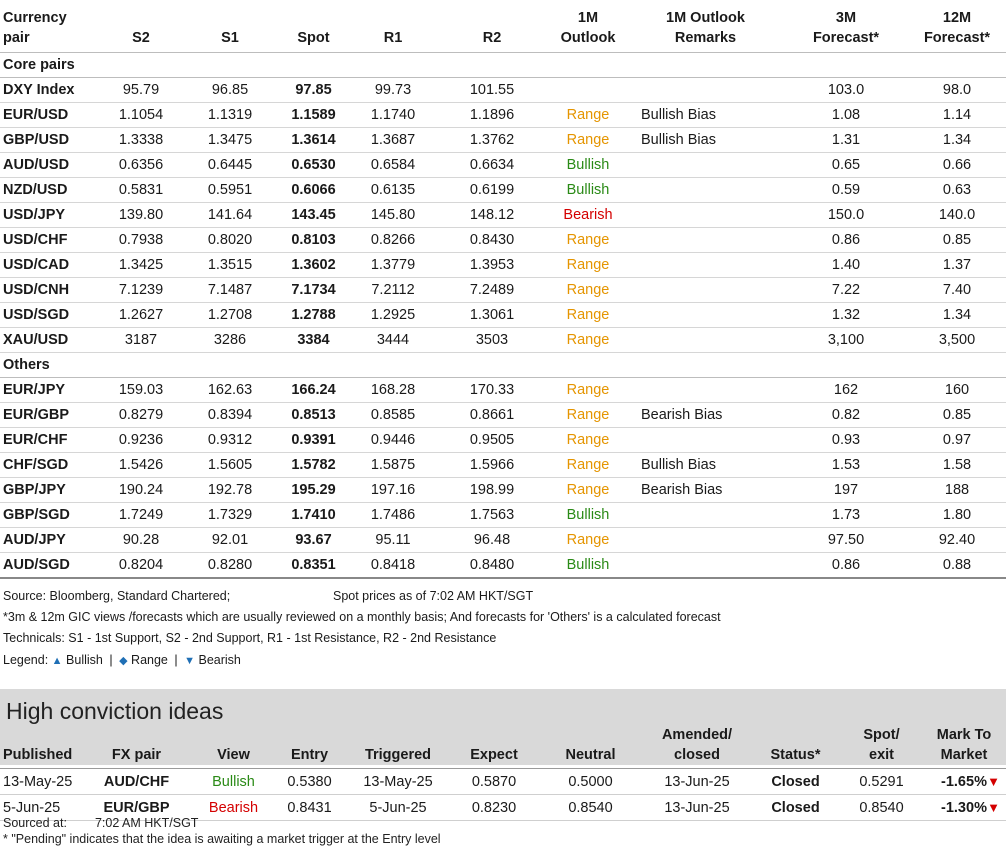  What do you see at coordinates (846, 190) in the screenshot?
I see `cell-3m-forecast: 0.59` at bounding box center [846, 190].